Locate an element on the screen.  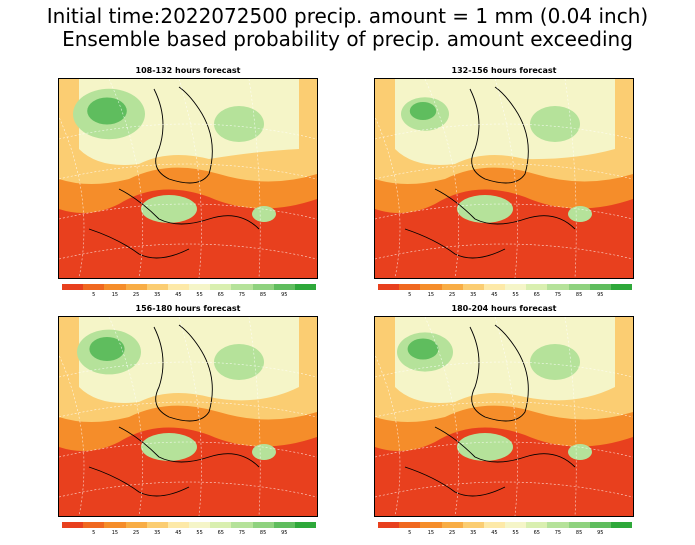
panel-title: 132-156 hours forecast is located at coordinates (504, 70).